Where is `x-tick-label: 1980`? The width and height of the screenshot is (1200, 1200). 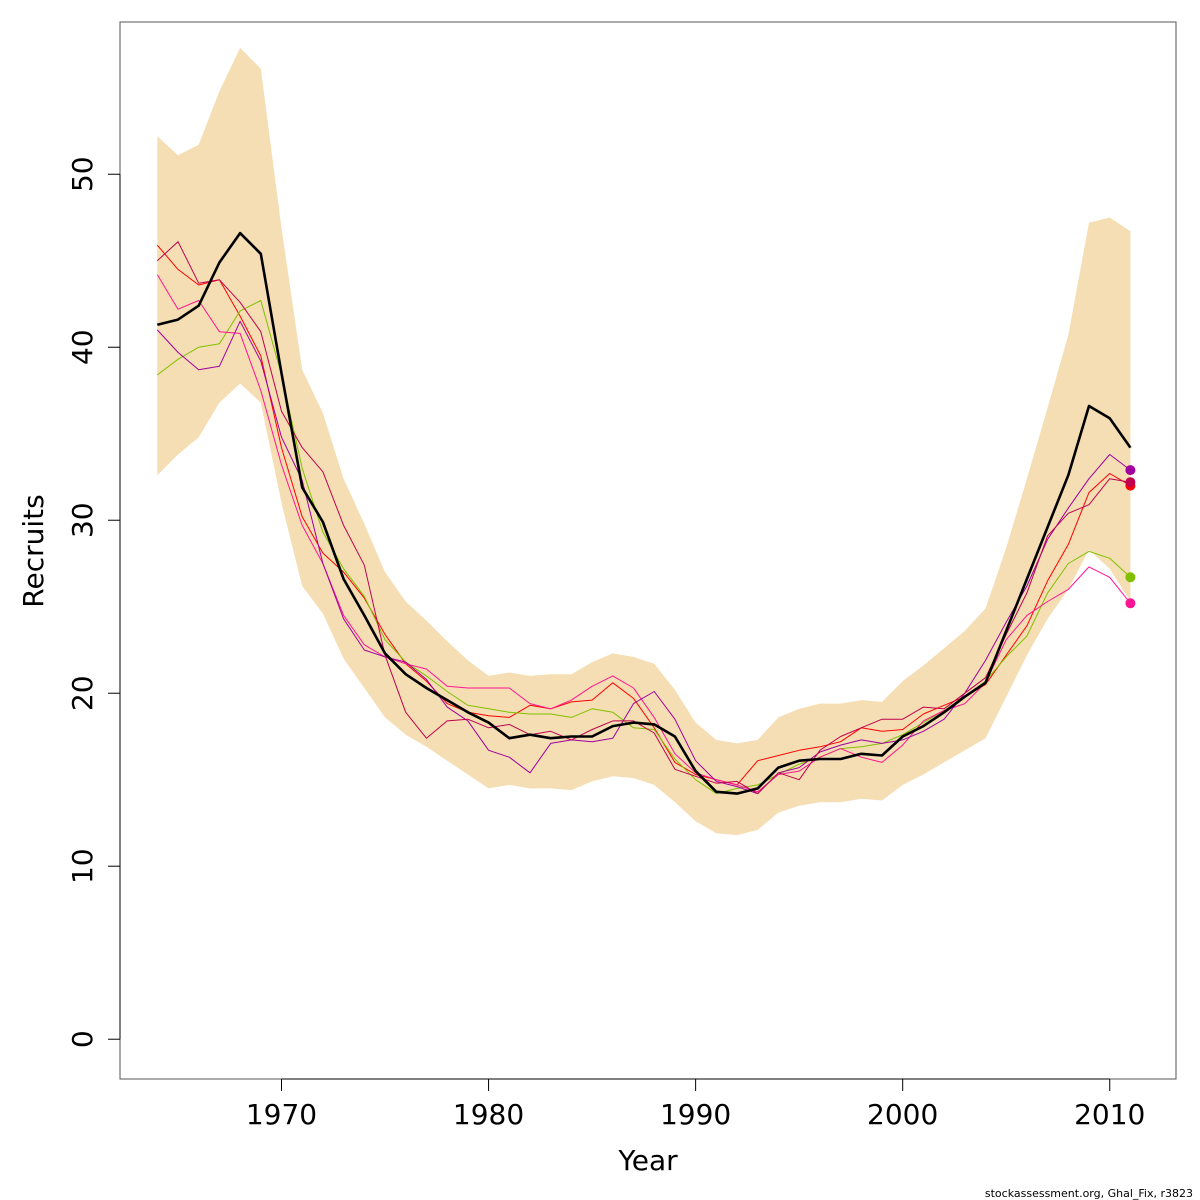
x-tick-label: 1980 is located at coordinates (488, 1114).